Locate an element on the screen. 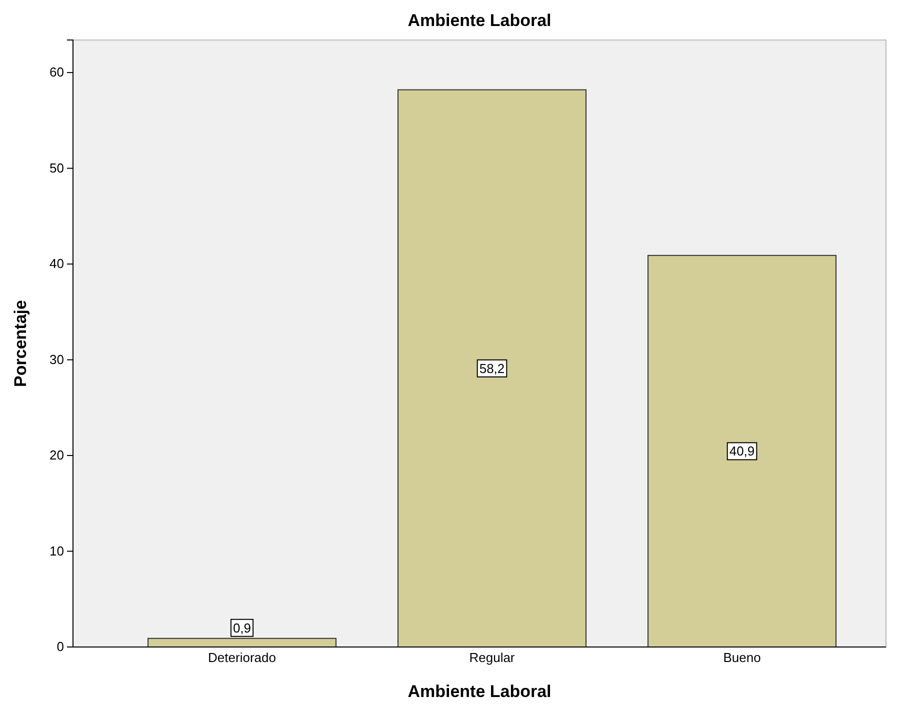 The image size is (900, 713). y-tick-label: 10 is located at coordinates (57, 550).